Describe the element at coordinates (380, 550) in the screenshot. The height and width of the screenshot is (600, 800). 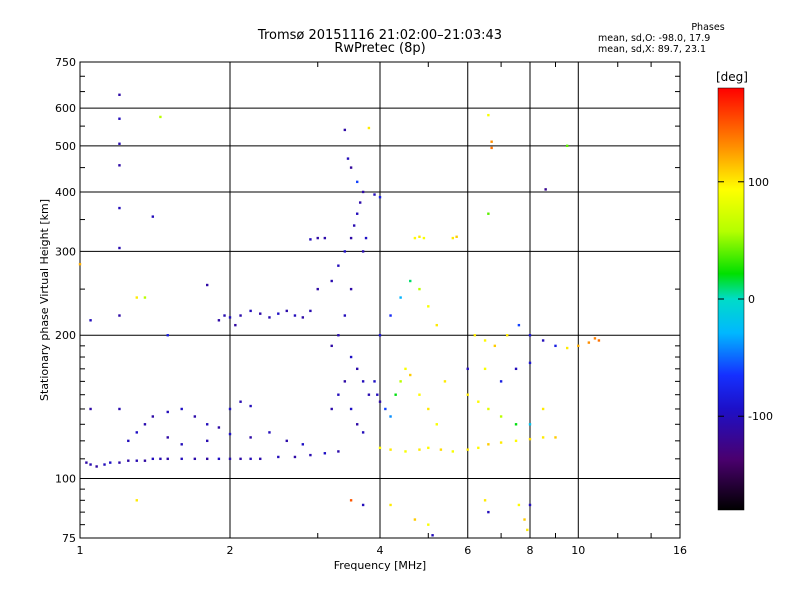
I see `x-tick-label: 4` at that location.